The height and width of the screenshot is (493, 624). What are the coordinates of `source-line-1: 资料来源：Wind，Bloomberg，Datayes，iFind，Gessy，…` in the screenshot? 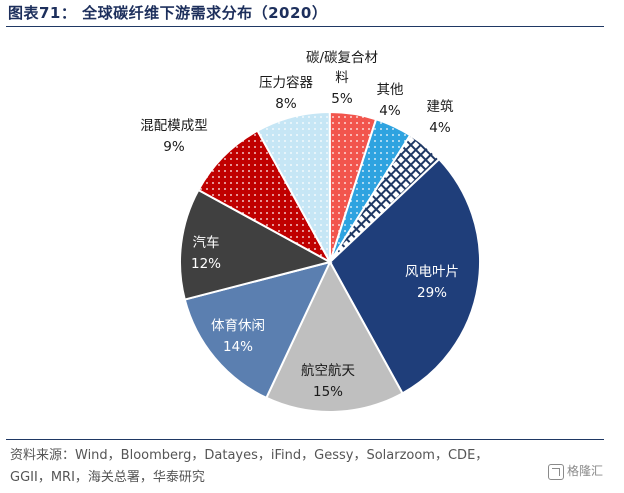 It's located at (249, 455).